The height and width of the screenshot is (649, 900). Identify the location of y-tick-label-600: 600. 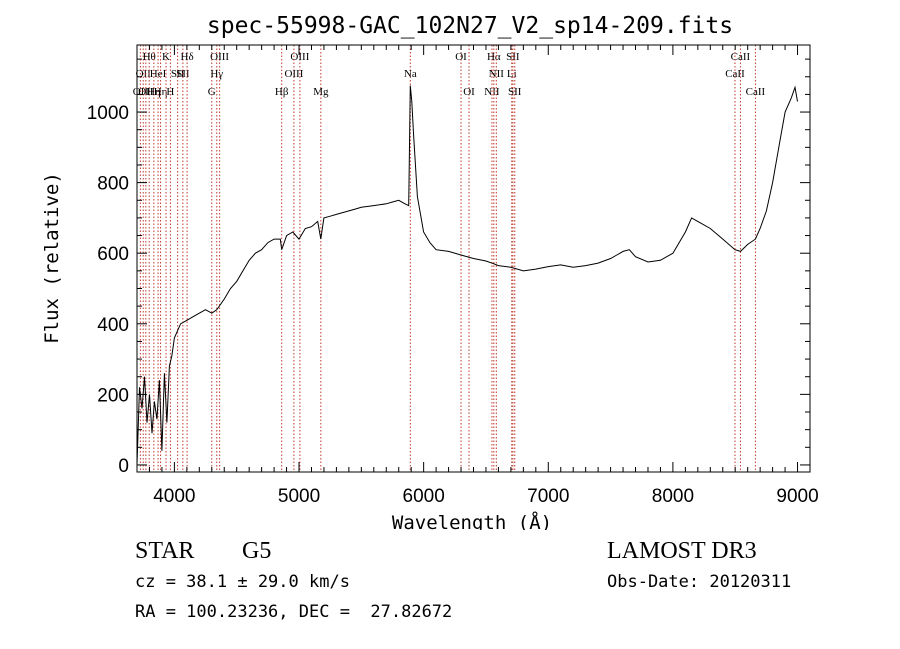
(113, 254).